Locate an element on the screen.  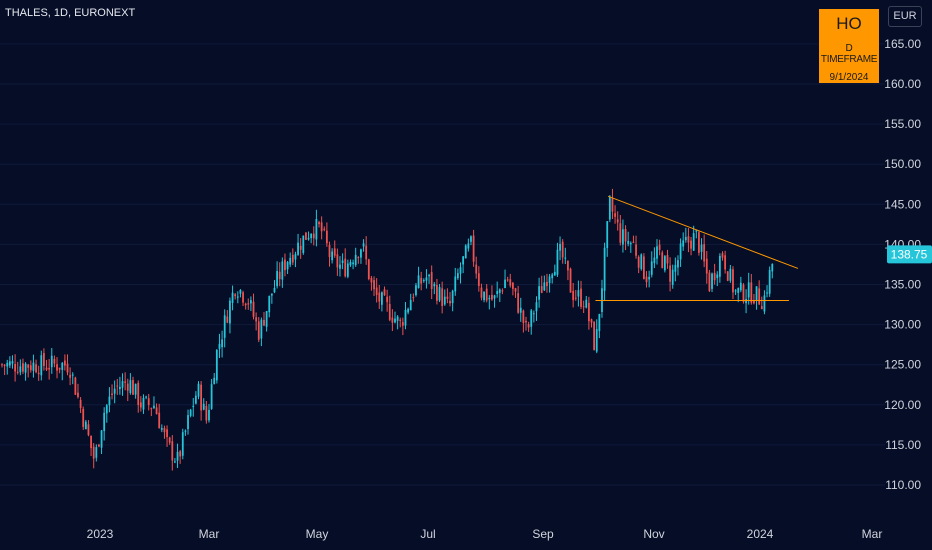
x-tick-label: 2023 is located at coordinates (100, 534).